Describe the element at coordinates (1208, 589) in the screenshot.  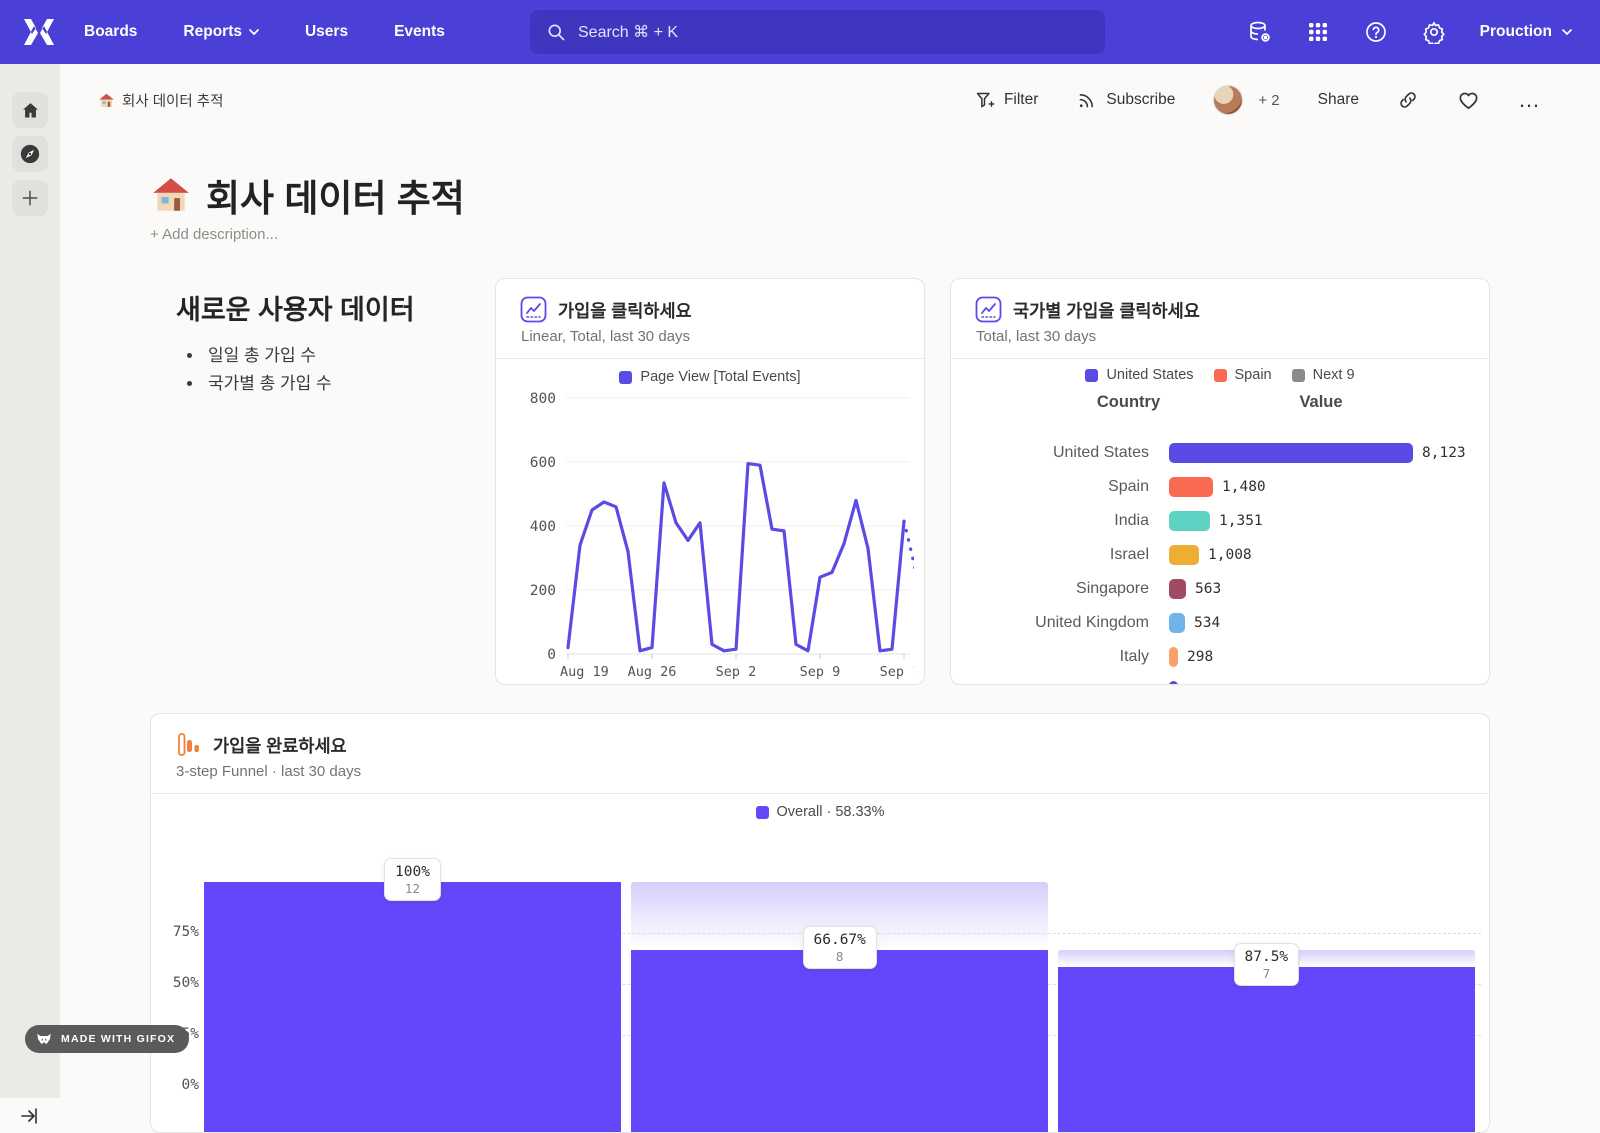
I see `country-value: 563` at that location.